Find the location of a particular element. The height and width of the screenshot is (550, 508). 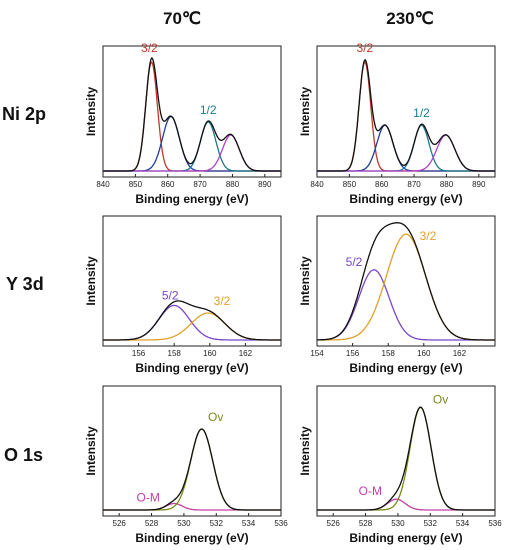

column-header-70c: 70℃ is located at coordinates (182, 18).